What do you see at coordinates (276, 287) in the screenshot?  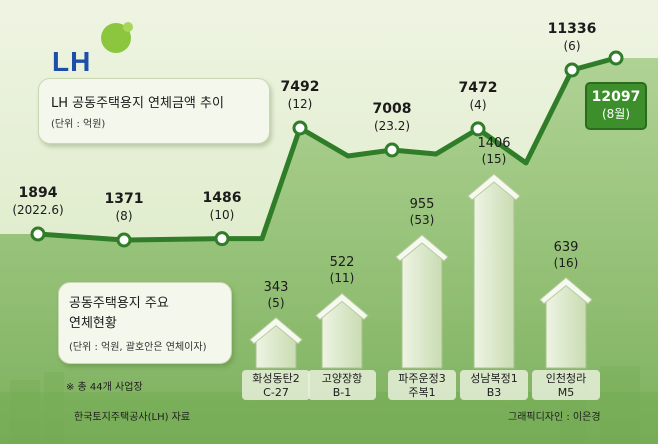 I see `bar-value-0: 343` at bounding box center [276, 287].